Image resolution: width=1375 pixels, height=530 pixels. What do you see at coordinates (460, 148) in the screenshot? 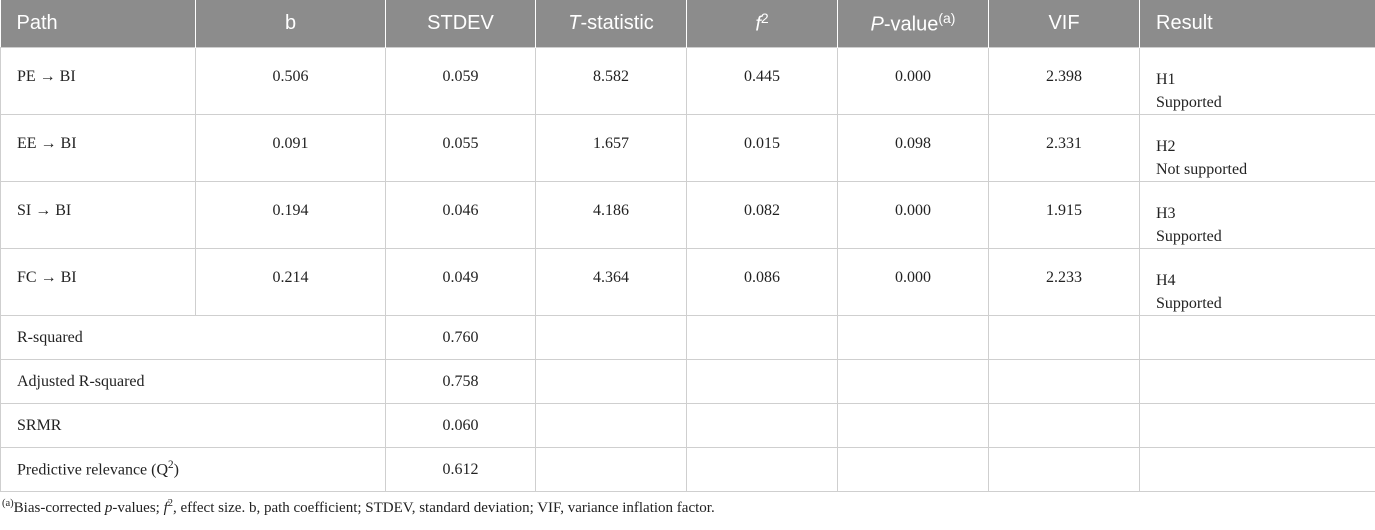
I see `value-cell: 0.055` at bounding box center [460, 148].